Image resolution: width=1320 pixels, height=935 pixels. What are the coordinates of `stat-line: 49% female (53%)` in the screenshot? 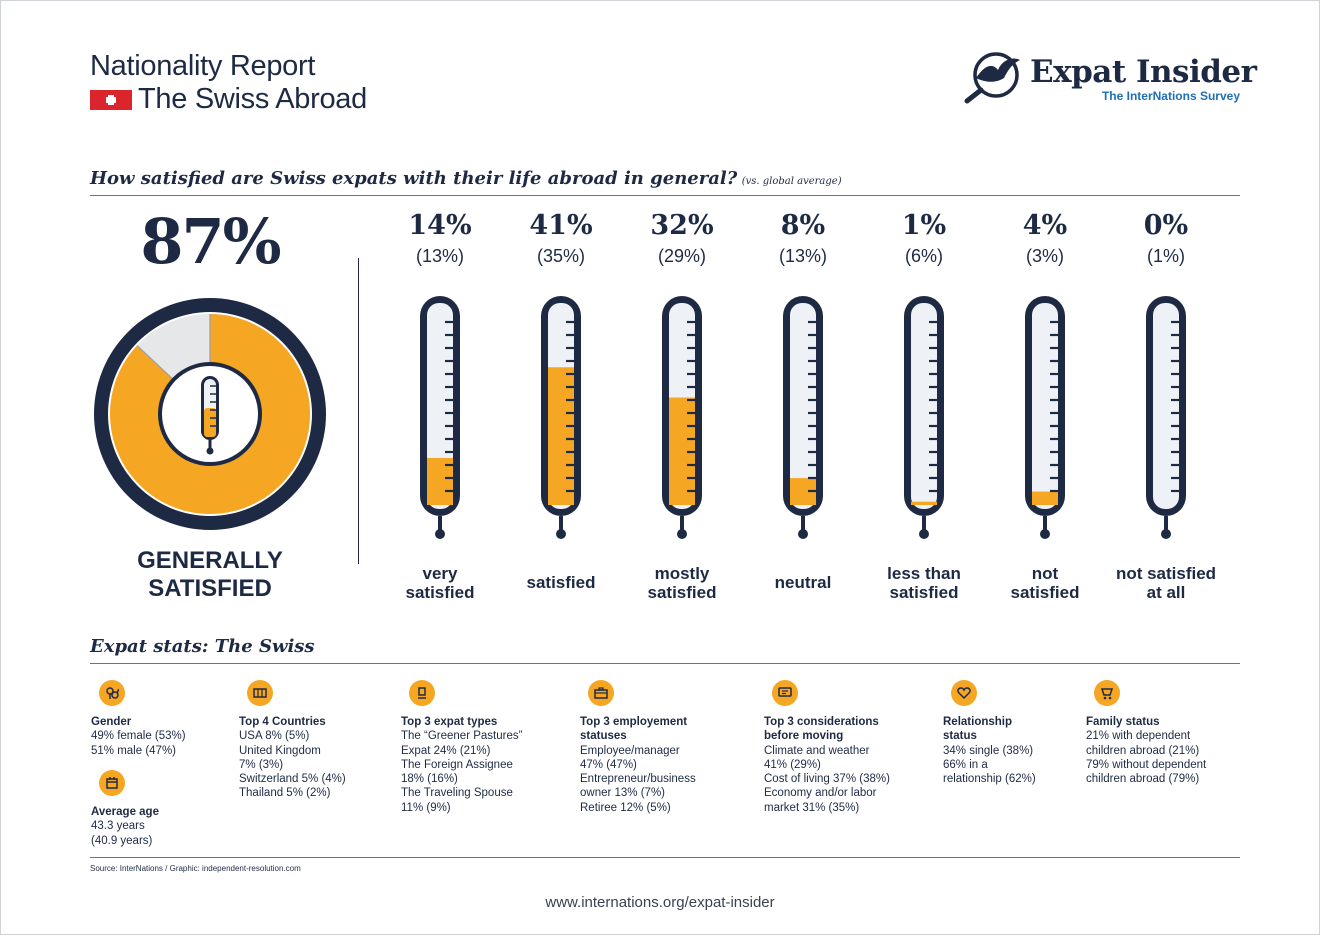 It's located at (138, 736).